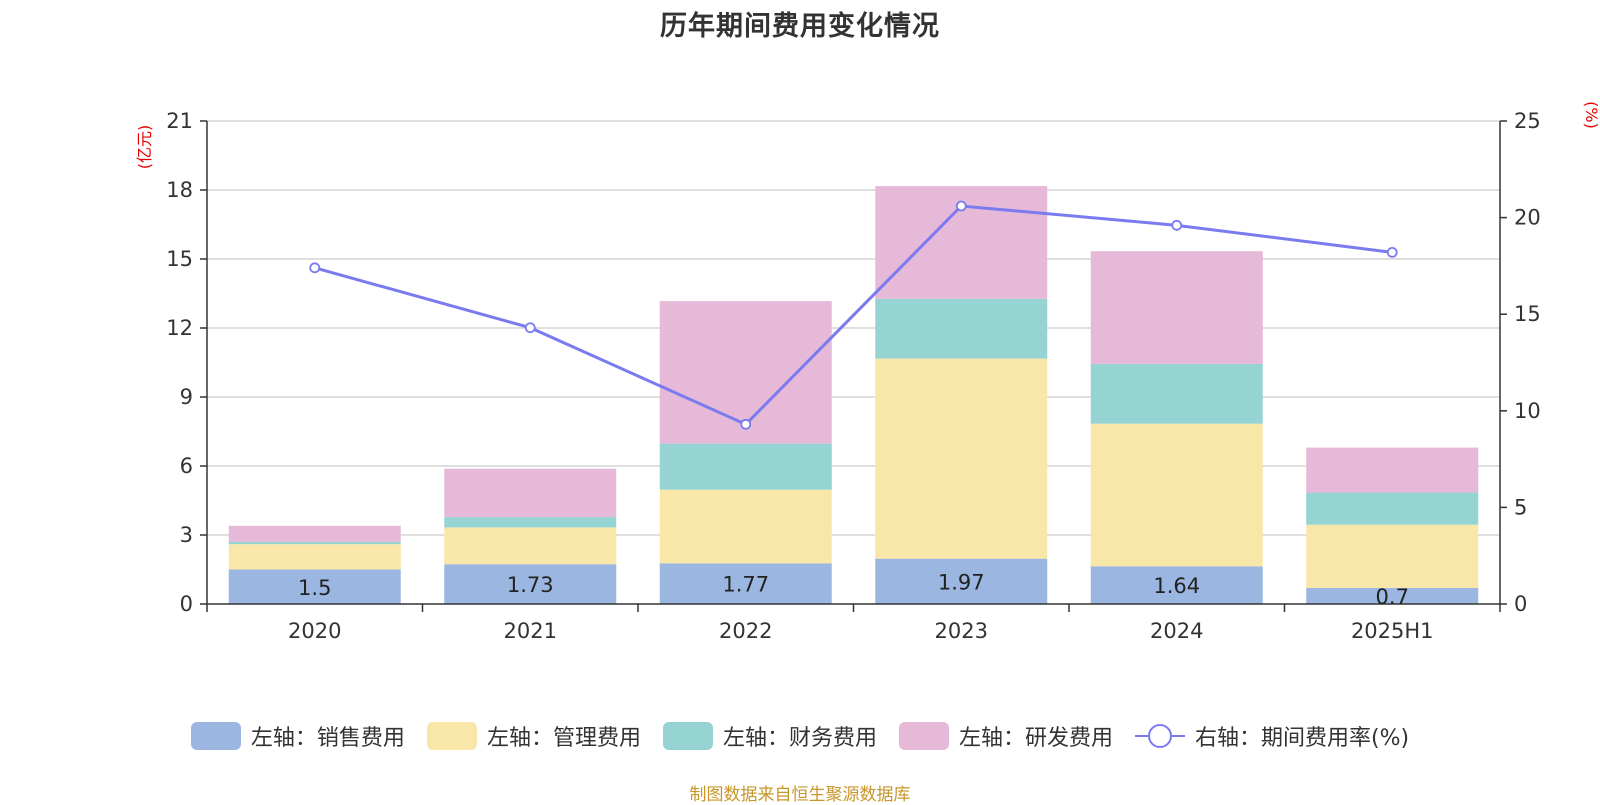  Describe the element at coordinates (563, 738) in the screenshot. I see `legend-label: 左轴：管理费用` at that location.